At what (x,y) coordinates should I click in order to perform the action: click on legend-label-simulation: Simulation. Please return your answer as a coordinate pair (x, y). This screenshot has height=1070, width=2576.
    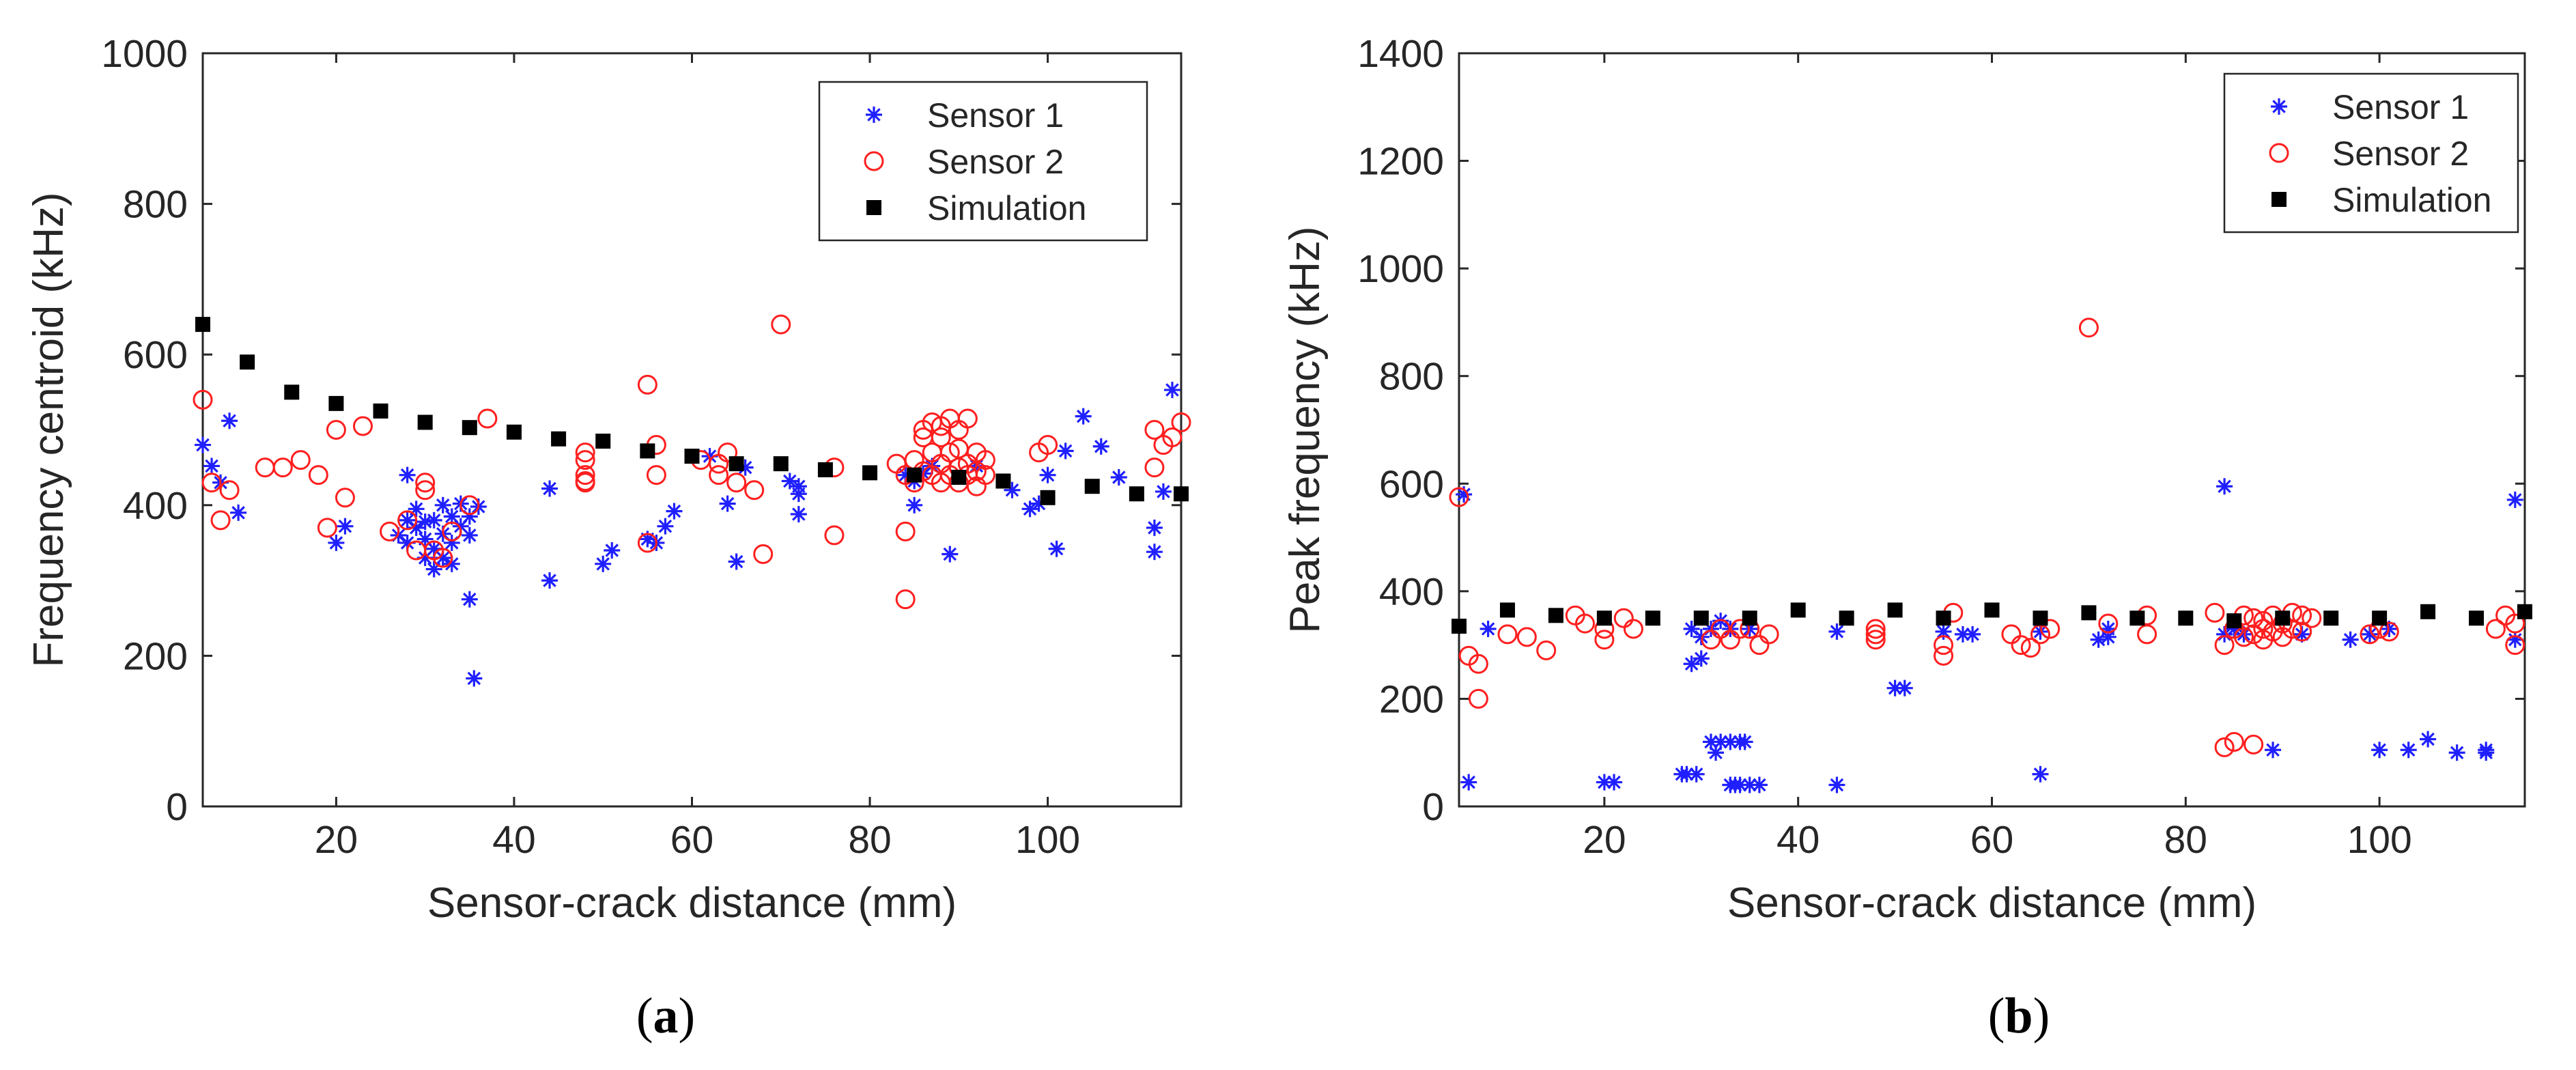
    Looking at the image, I should click on (2411, 200).